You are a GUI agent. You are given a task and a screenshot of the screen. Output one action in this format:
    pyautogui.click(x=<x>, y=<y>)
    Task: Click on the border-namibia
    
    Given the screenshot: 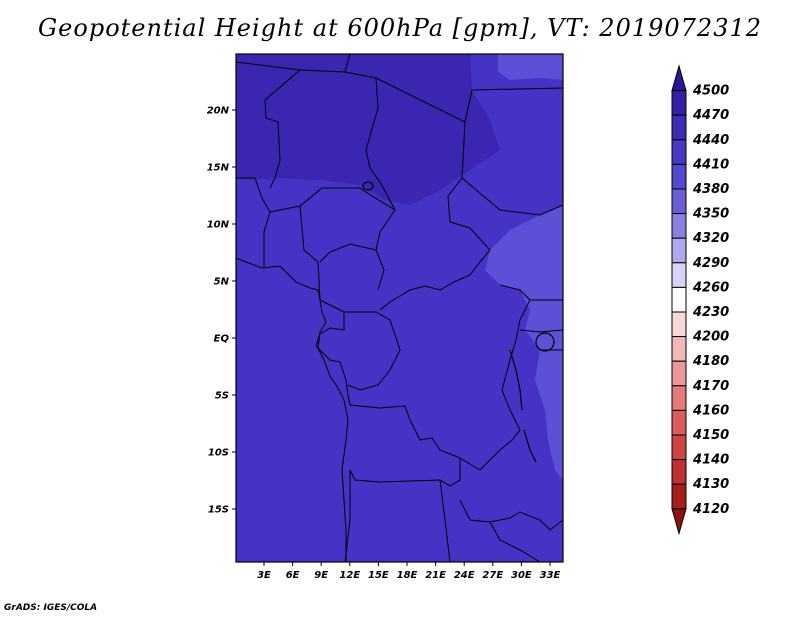 What is the action you would take?
    pyautogui.click(x=347, y=516)
    